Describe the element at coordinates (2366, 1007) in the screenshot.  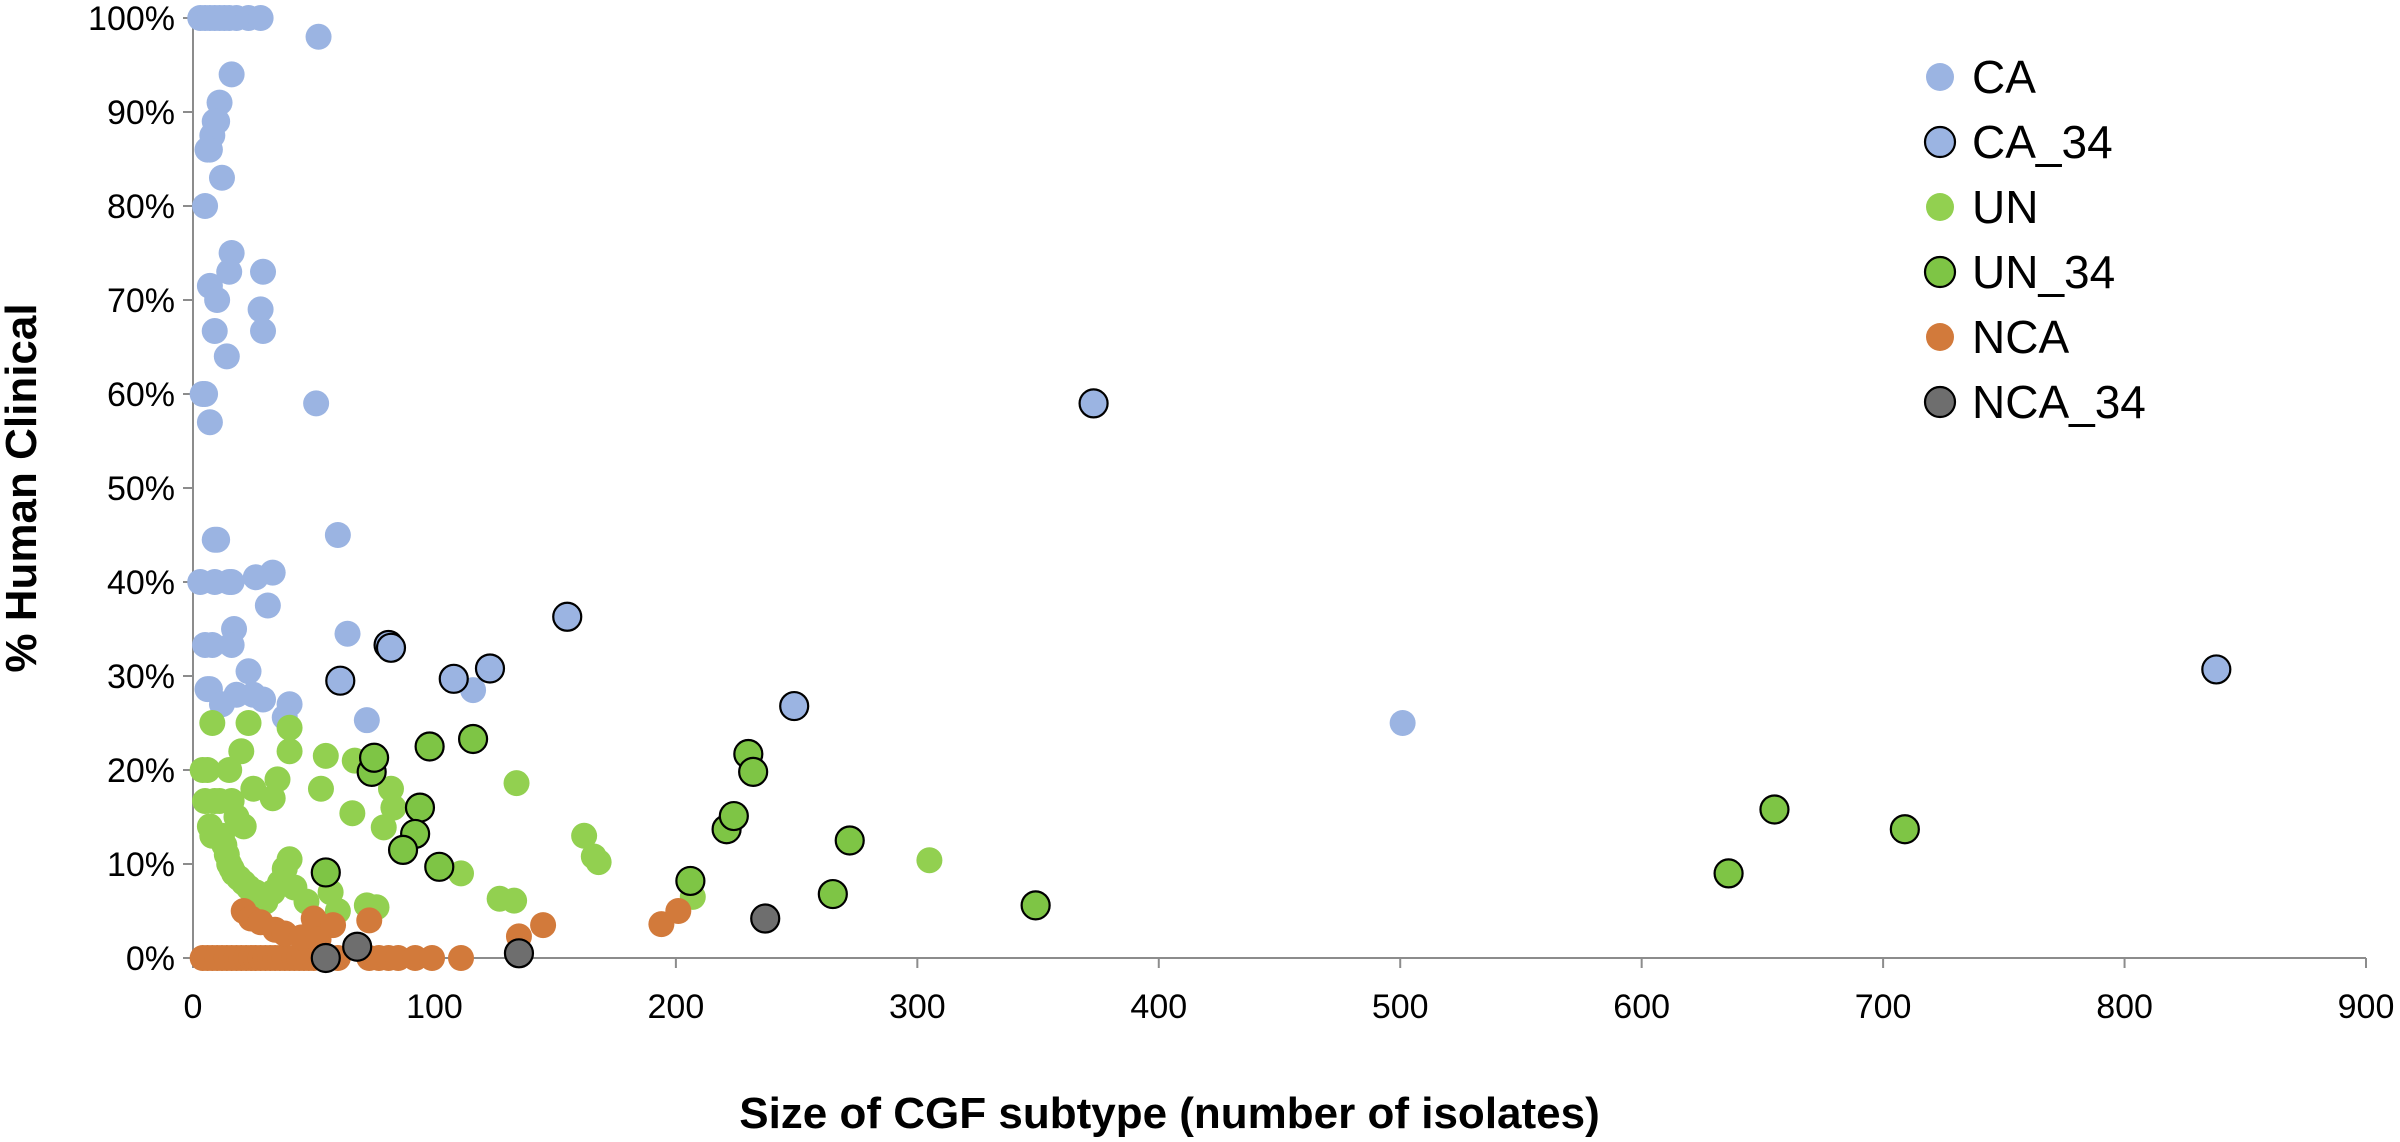
I see `x-tick-label: 900` at that location.